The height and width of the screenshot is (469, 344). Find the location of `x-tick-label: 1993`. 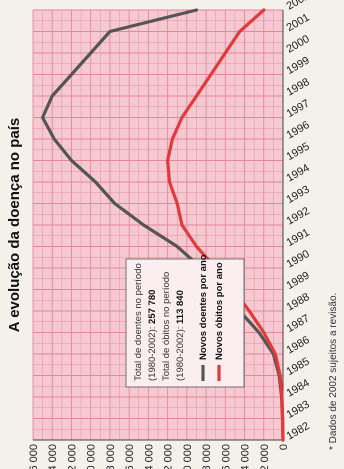

x-tick-label: 1993 is located at coordinates (298, 194).